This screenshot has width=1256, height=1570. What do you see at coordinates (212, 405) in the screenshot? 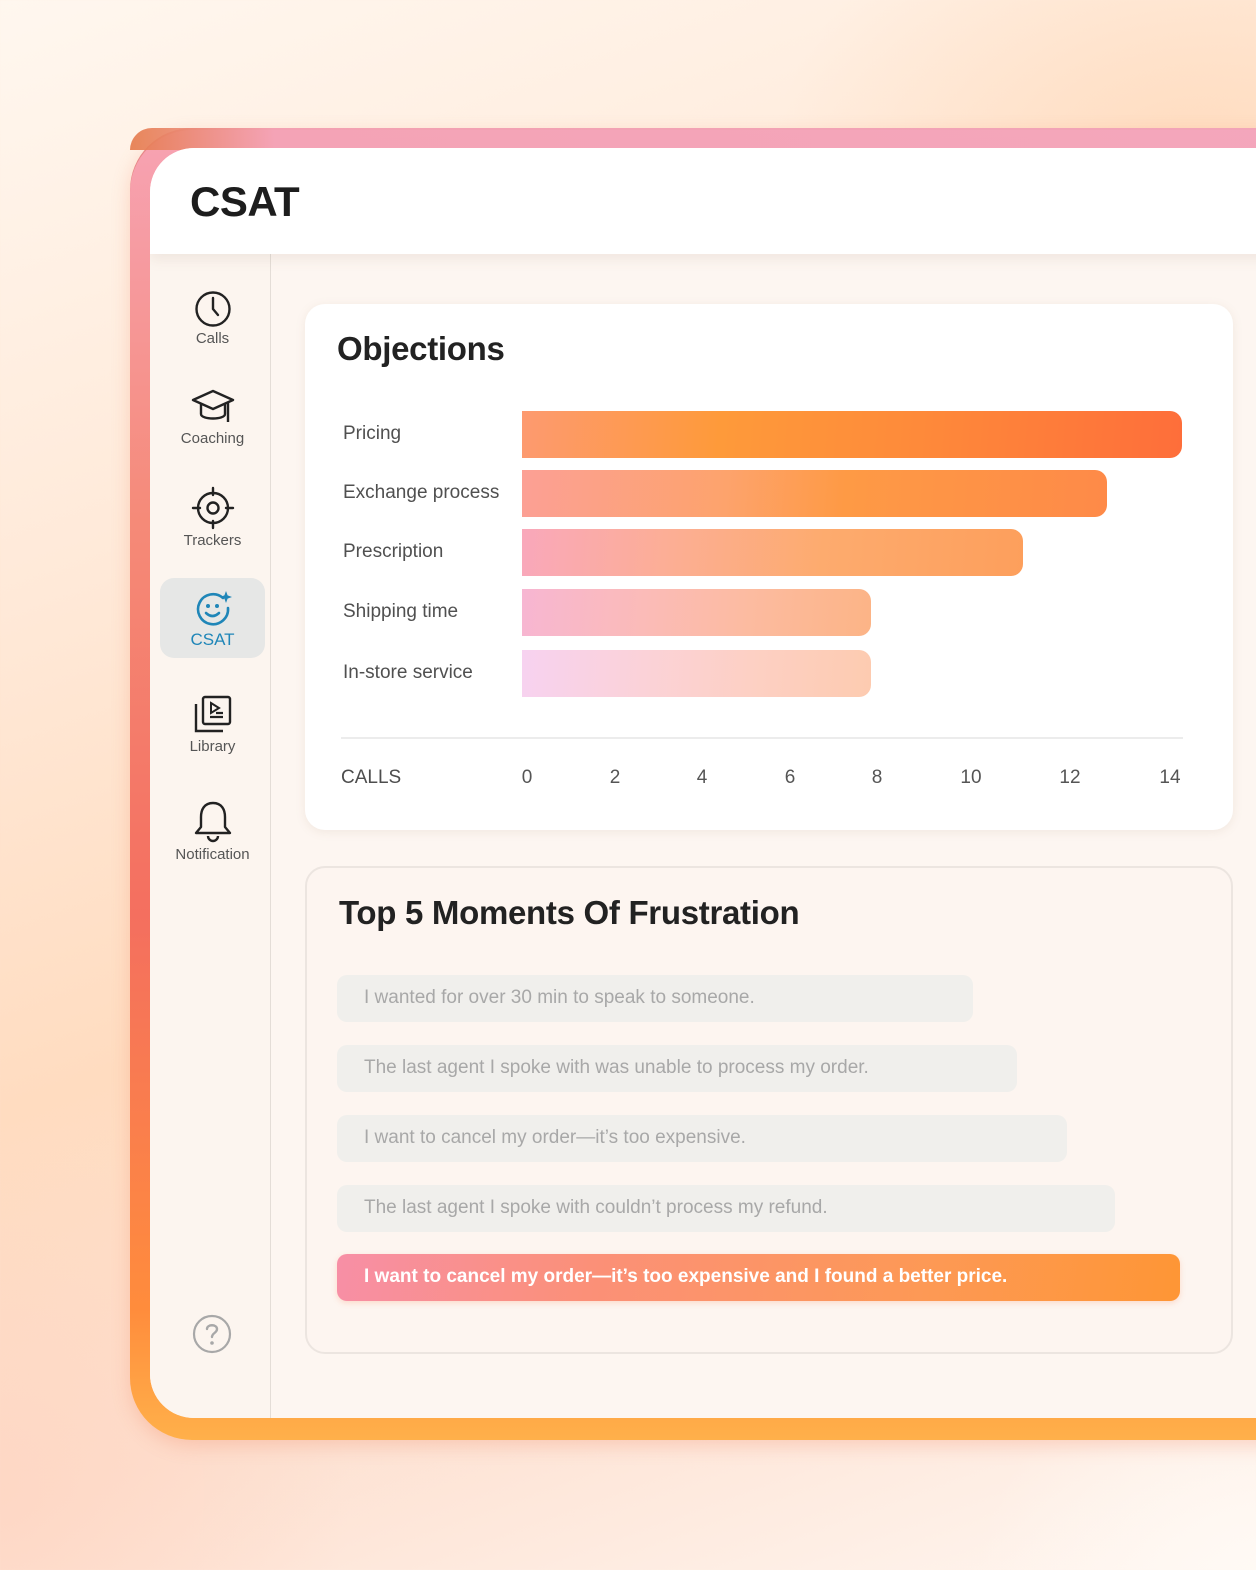
I see `graduation-cap-icon` at bounding box center [212, 405].